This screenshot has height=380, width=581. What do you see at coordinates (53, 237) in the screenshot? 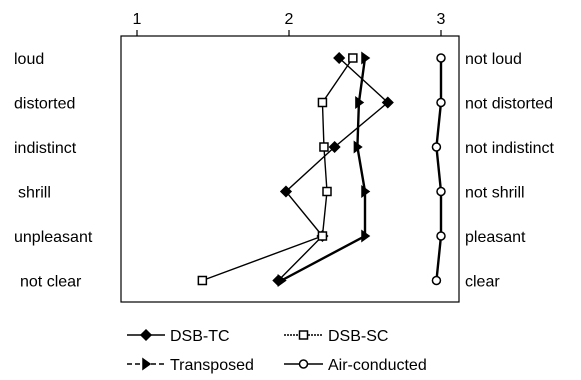
I see `left-label-unpleasant: unpleasant` at bounding box center [53, 237].